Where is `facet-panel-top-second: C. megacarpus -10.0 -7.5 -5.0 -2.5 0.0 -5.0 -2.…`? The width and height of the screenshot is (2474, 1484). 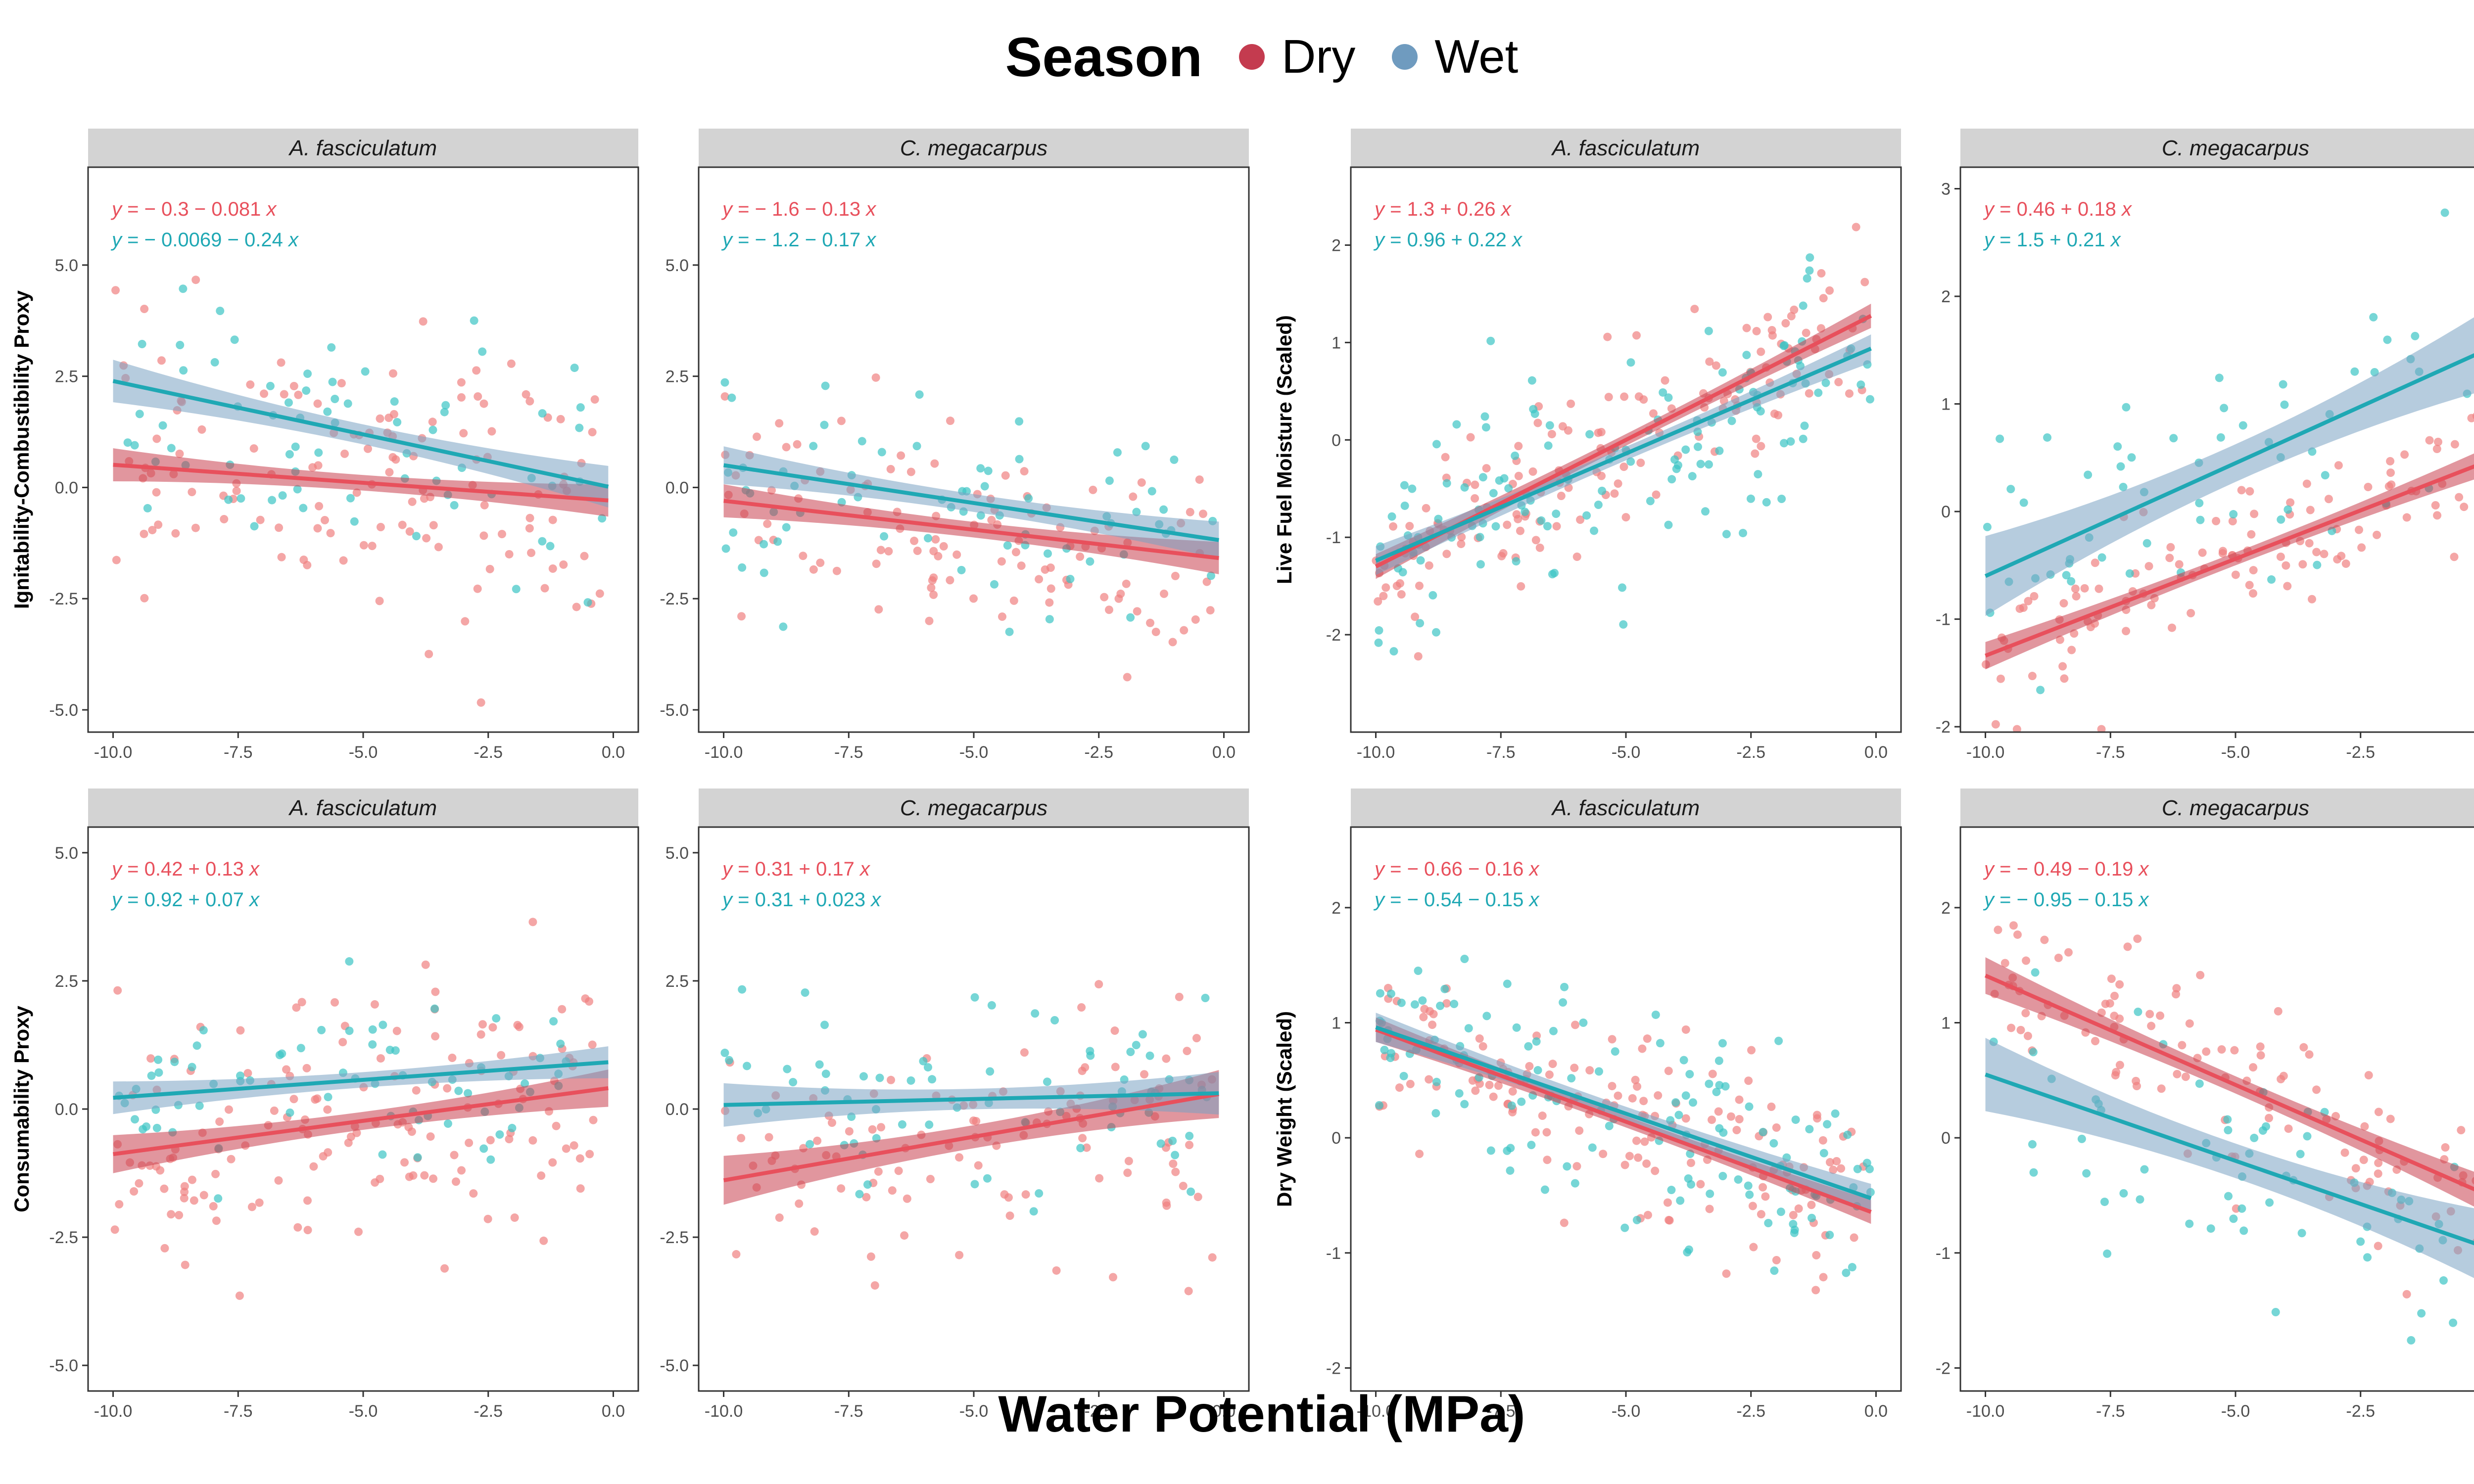
facet-panel-top-second: C. megacarpus -10.0 -7.5 -5.0 -2.5 0.0 -5.0 -2.… is located at coordinates (955, 445).